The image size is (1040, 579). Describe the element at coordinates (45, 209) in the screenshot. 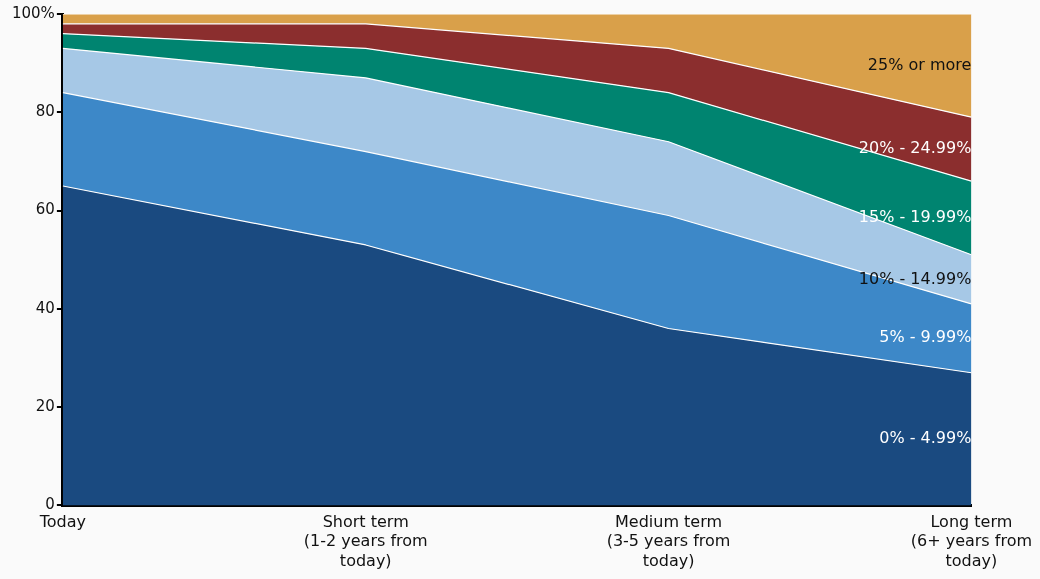

I see `y-tick-label: 60` at that location.